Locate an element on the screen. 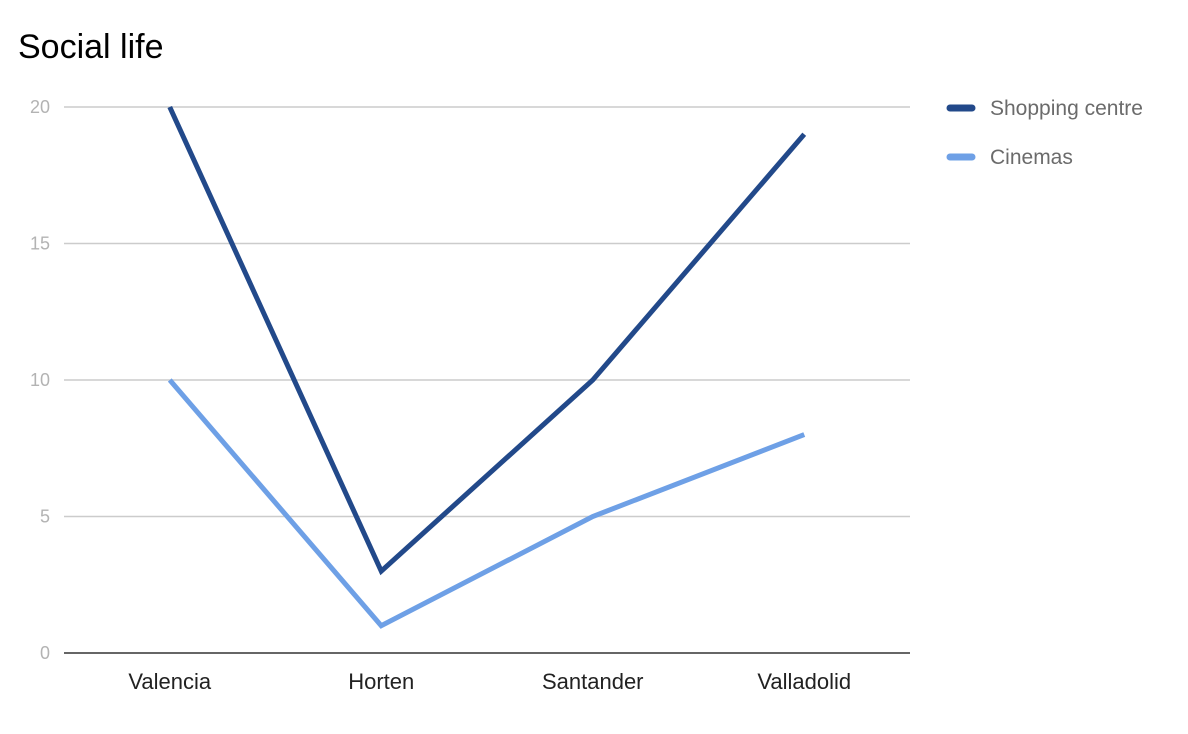 The image size is (1188, 734). legend-label: Cinemas is located at coordinates (1031, 157).